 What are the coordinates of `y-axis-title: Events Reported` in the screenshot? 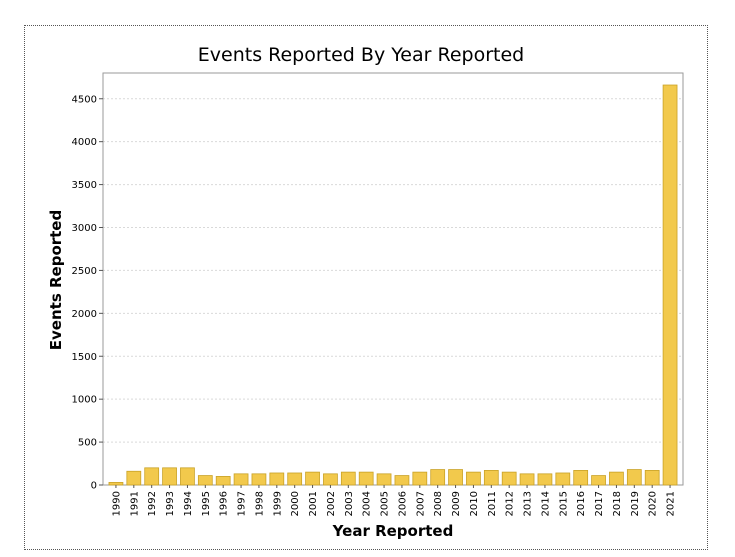 It's located at (56, 280).